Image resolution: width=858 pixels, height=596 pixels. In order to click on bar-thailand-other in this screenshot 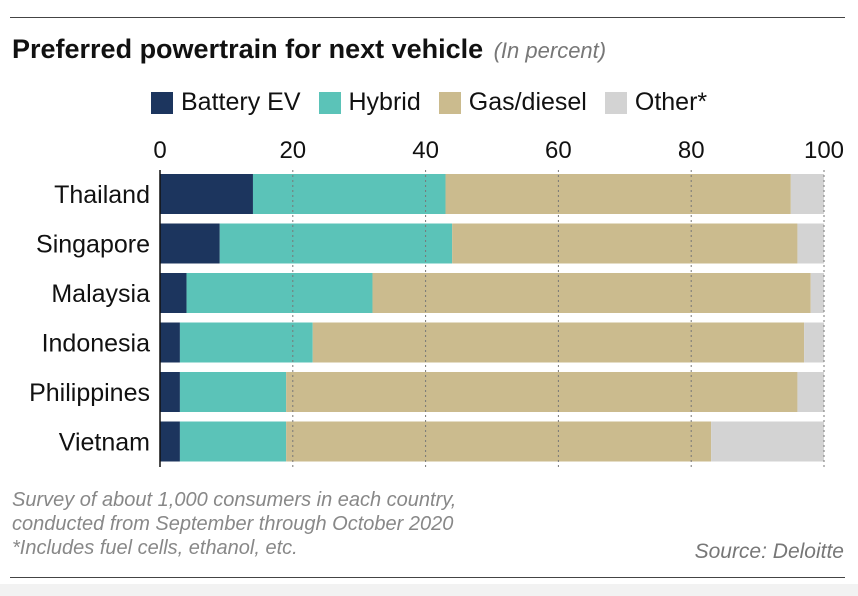, I will do `click(807, 194)`.